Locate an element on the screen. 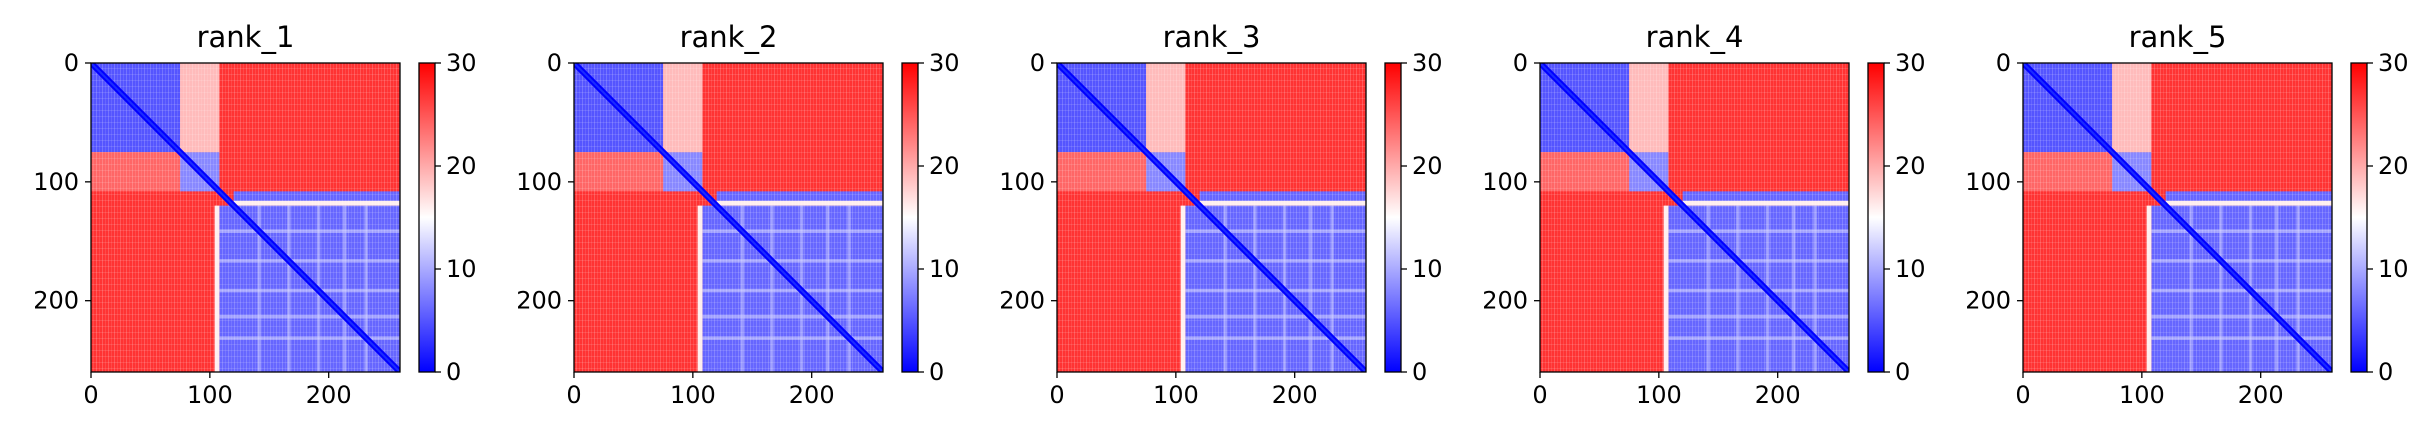  panel-title: rank_2 is located at coordinates (729, 37).